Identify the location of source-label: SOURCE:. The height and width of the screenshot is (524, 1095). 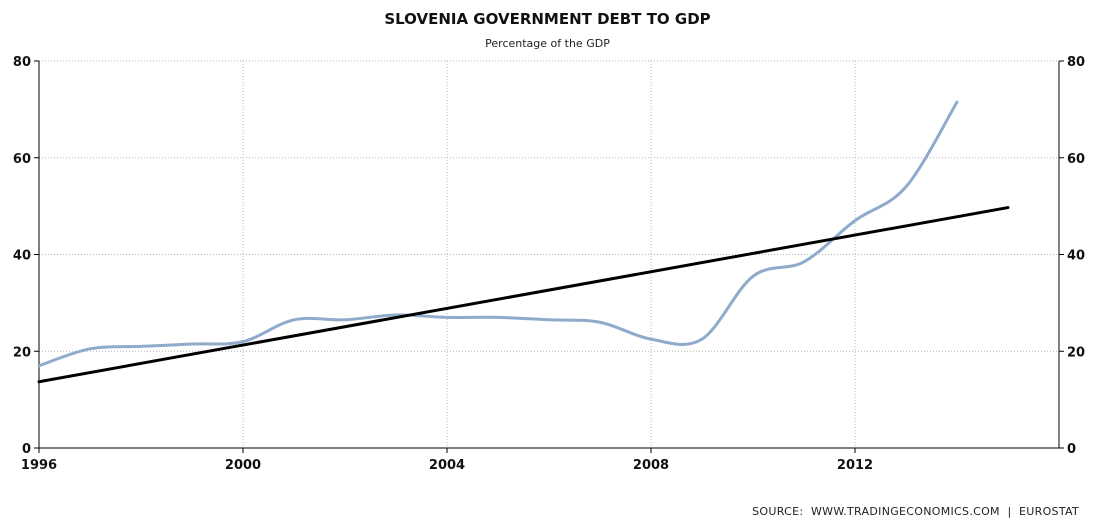
(778, 511).